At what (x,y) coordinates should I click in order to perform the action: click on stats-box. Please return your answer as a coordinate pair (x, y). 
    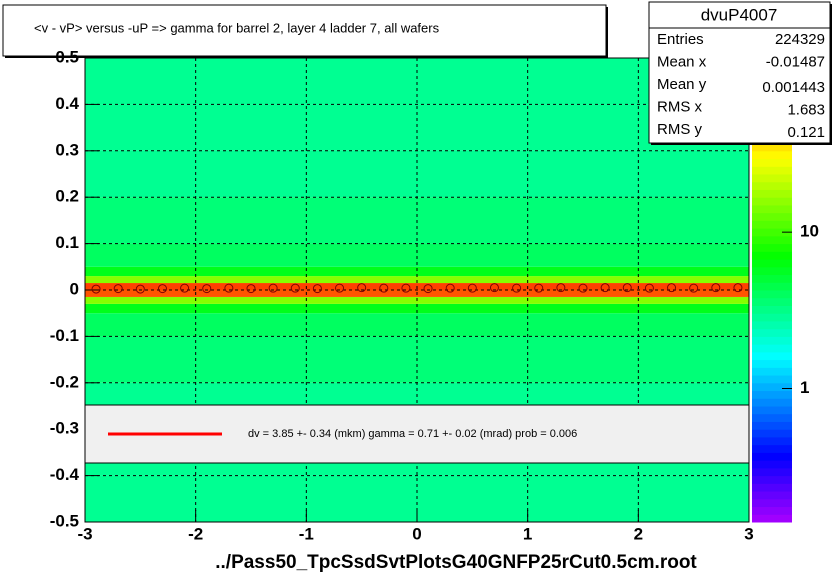
    Looking at the image, I should click on (739, 72).